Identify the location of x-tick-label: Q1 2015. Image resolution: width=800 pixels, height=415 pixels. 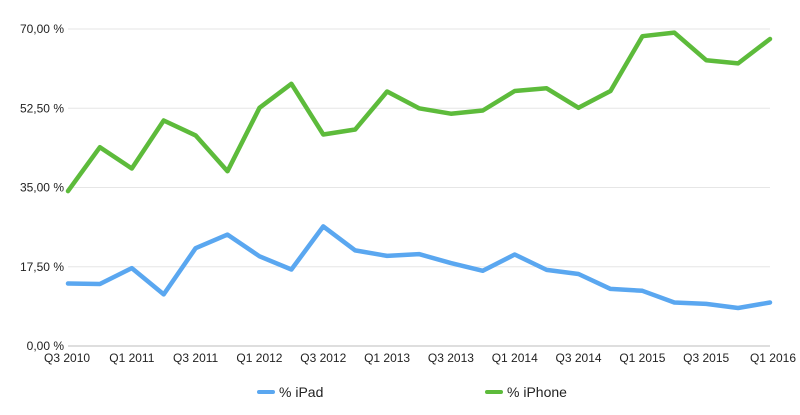
(642, 358).